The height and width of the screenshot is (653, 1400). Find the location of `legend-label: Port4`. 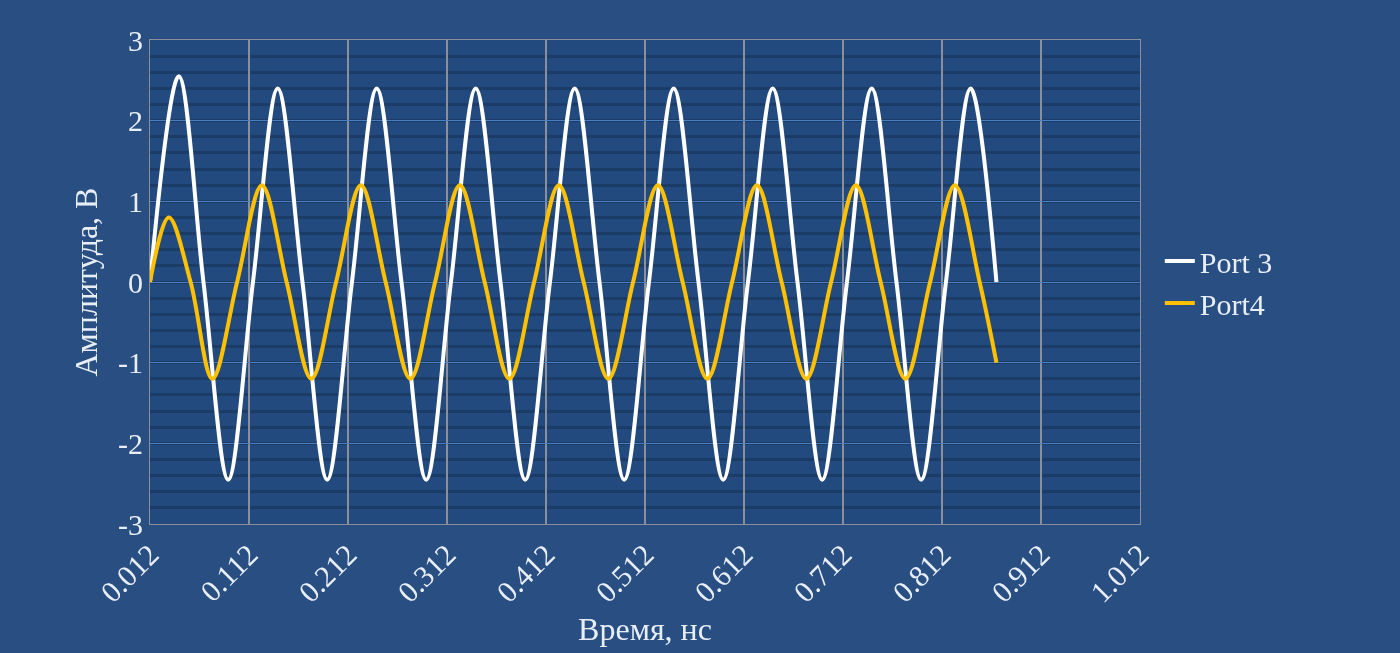

legend-label: Port4 is located at coordinates (1232, 304).